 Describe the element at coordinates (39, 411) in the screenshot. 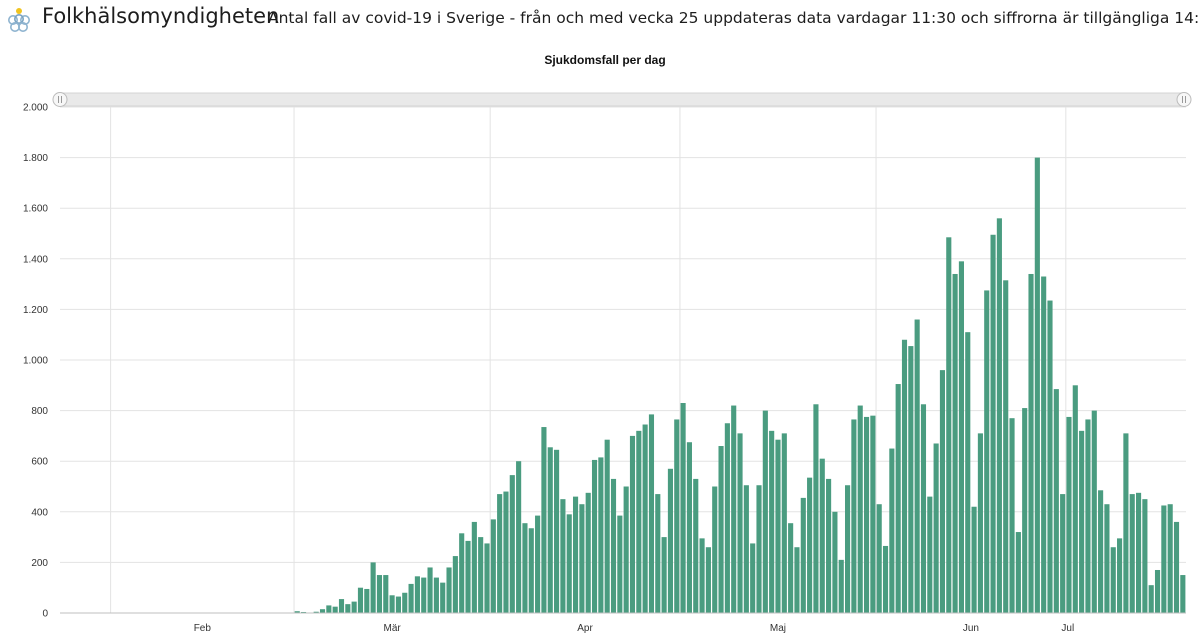

I see `y-tick-label: 800` at that location.